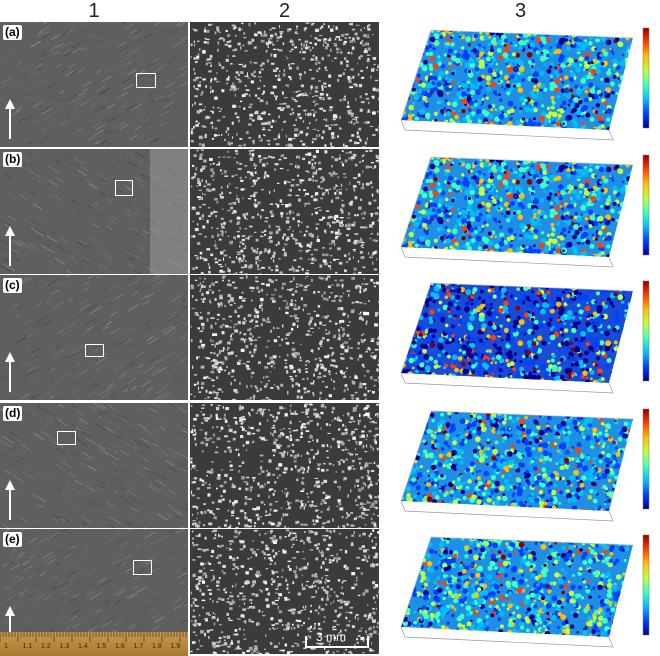 Image resolution: width=660 pixels, height=656 pixels. Describe the element at coordinates (175, 646) in the screenshot. I see `ruler-mark: 1.9` at that location.